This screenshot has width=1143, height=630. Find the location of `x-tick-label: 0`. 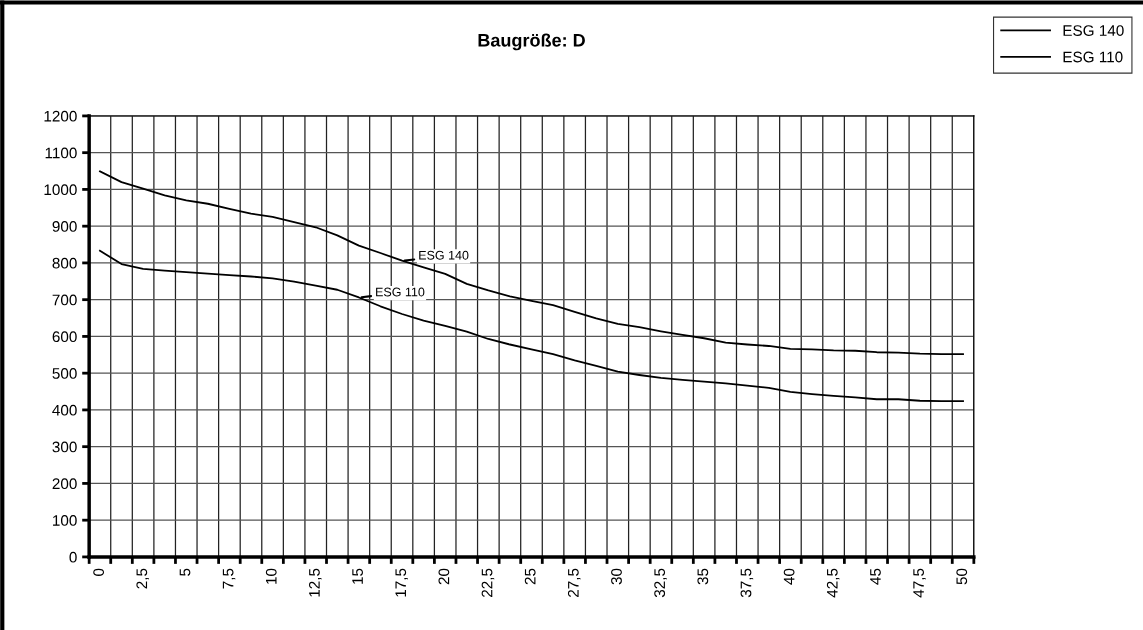

x-tick-label: 0 is located at coordinates (99, 572).